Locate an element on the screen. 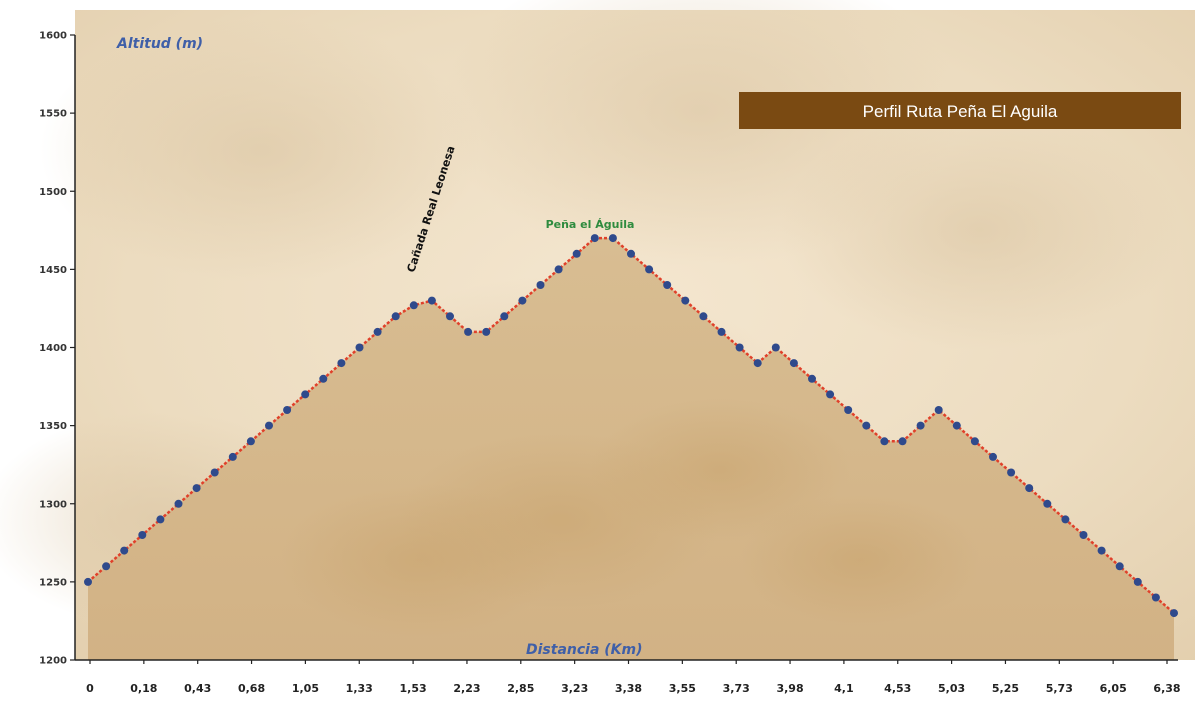 This screenshot has height=703, width=1197. y-tick-label: 1550 is located at coordinates (53, 114).